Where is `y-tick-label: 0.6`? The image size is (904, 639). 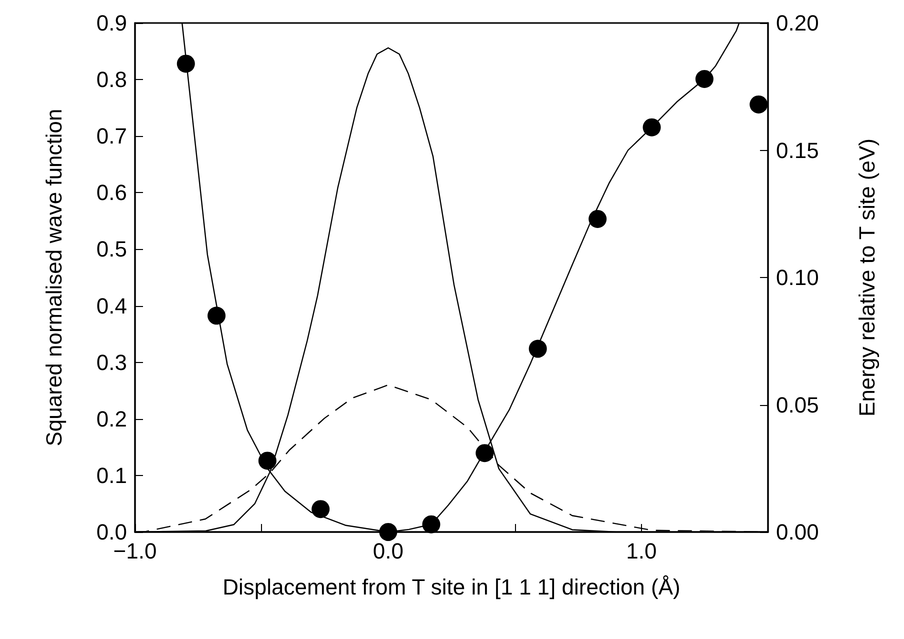 y-tick-label: 0.6 is located at coordinates (111, 193).